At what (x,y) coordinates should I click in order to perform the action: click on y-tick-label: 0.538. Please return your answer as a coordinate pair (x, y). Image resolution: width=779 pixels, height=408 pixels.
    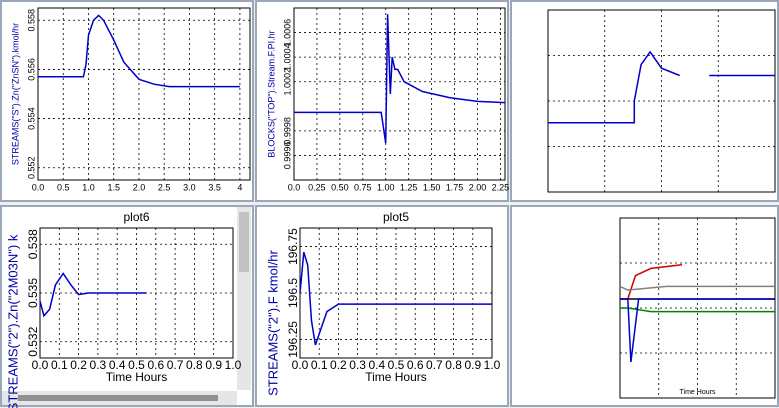
    Looking at the image, I should click on (33, 244).